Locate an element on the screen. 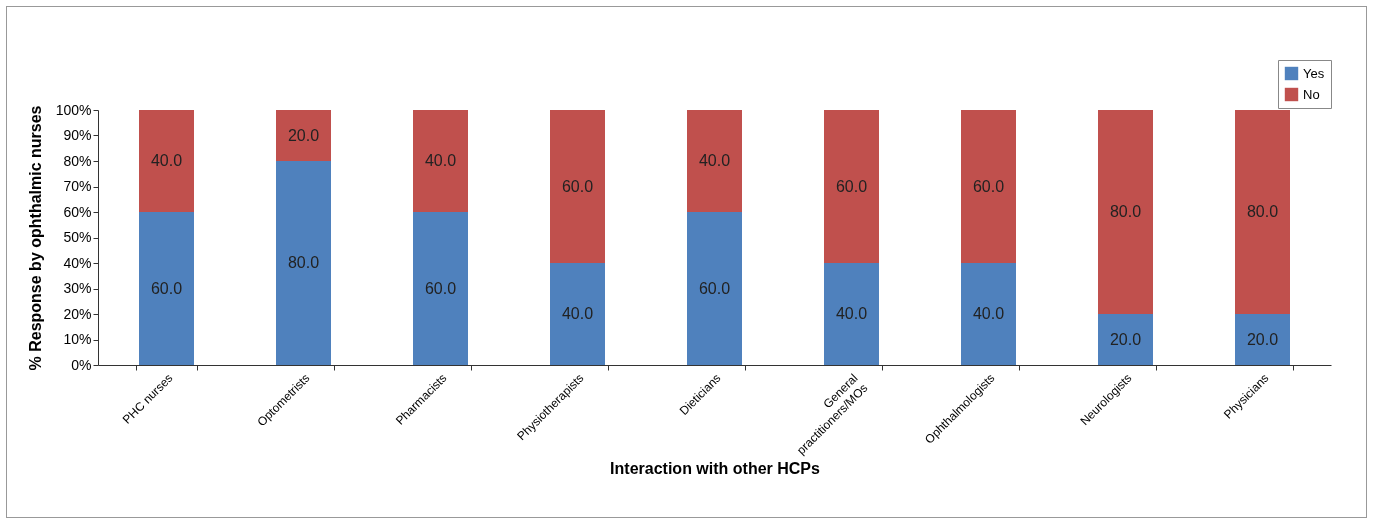 This screenshot has width=1375, height=526. y-tick-label: 40% is located at coordinates (77, 262).